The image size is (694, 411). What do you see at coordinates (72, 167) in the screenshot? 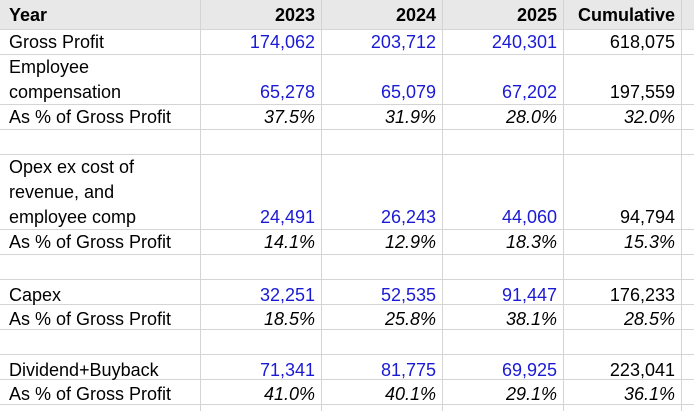
I see `opex-label-line1: Opex ex cost of` at bounding box center [72, 167].